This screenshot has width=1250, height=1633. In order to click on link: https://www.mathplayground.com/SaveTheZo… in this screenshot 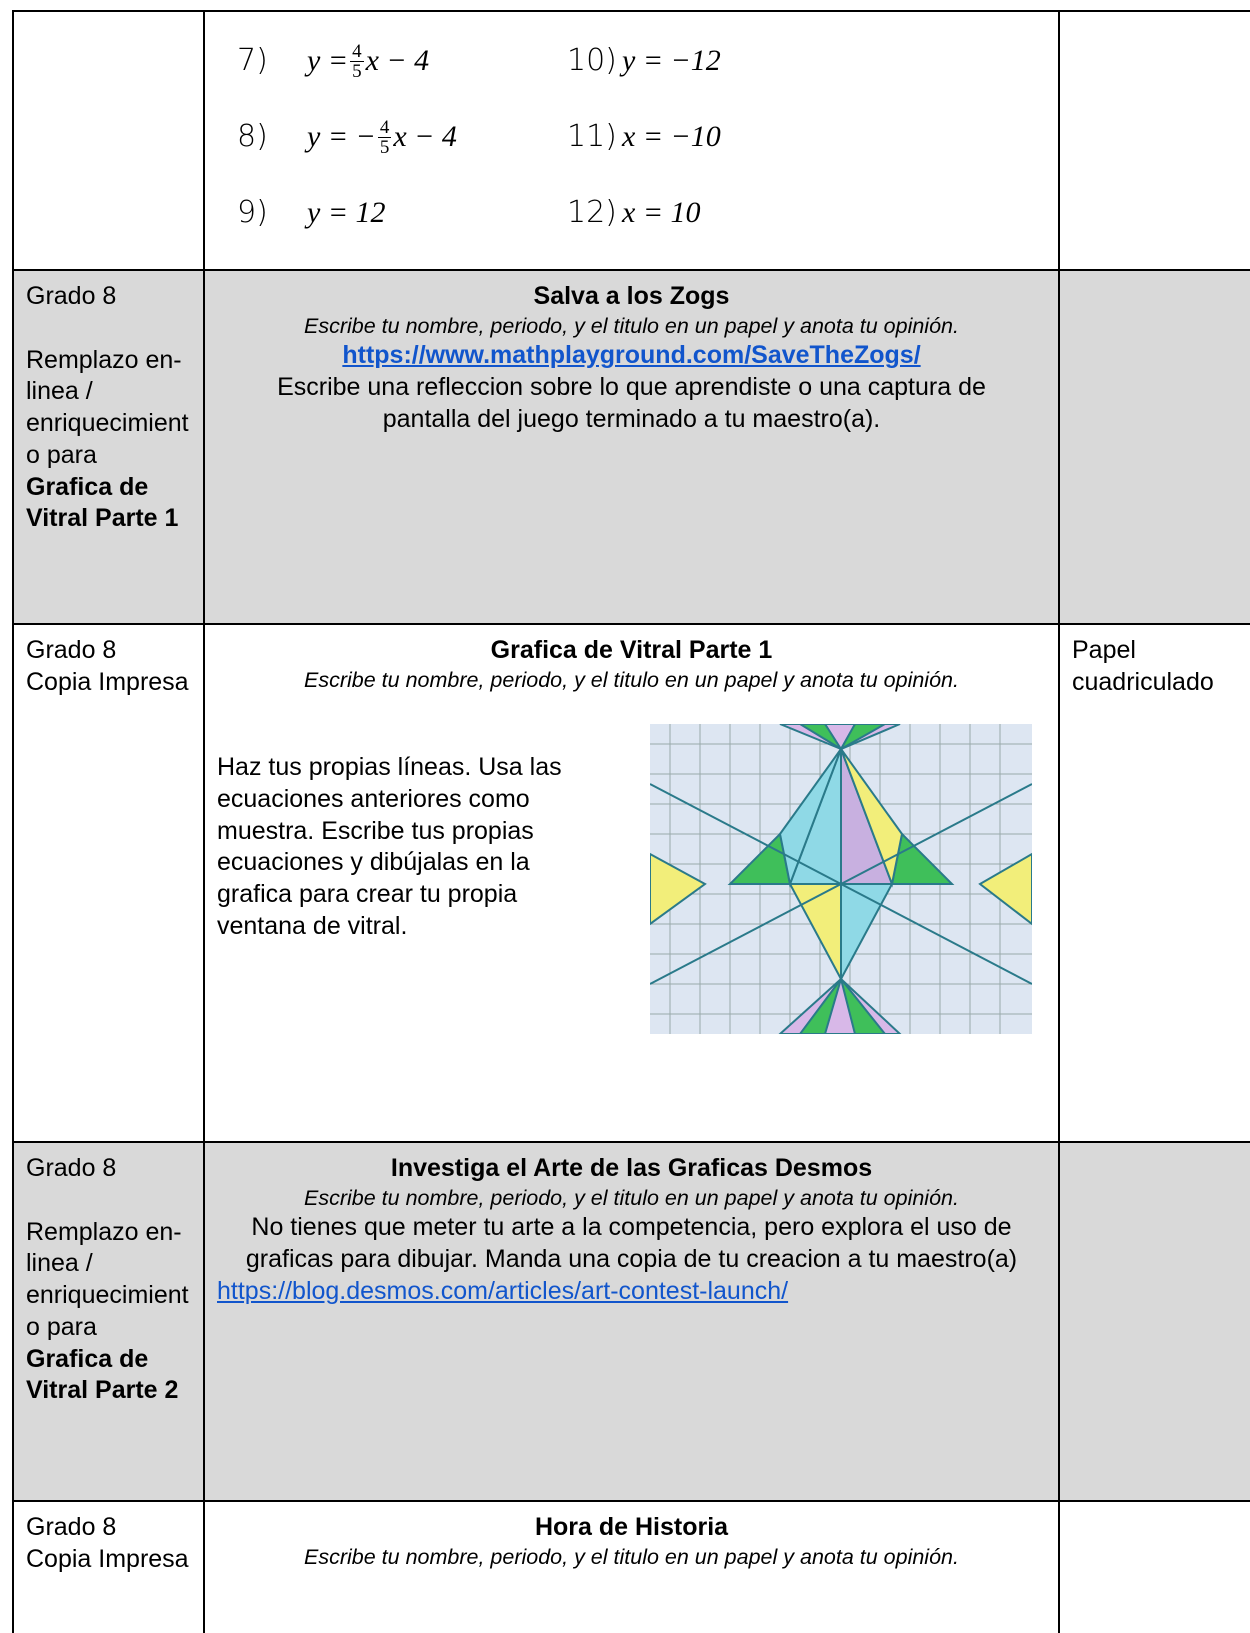, I will do `click(631, 355)`.